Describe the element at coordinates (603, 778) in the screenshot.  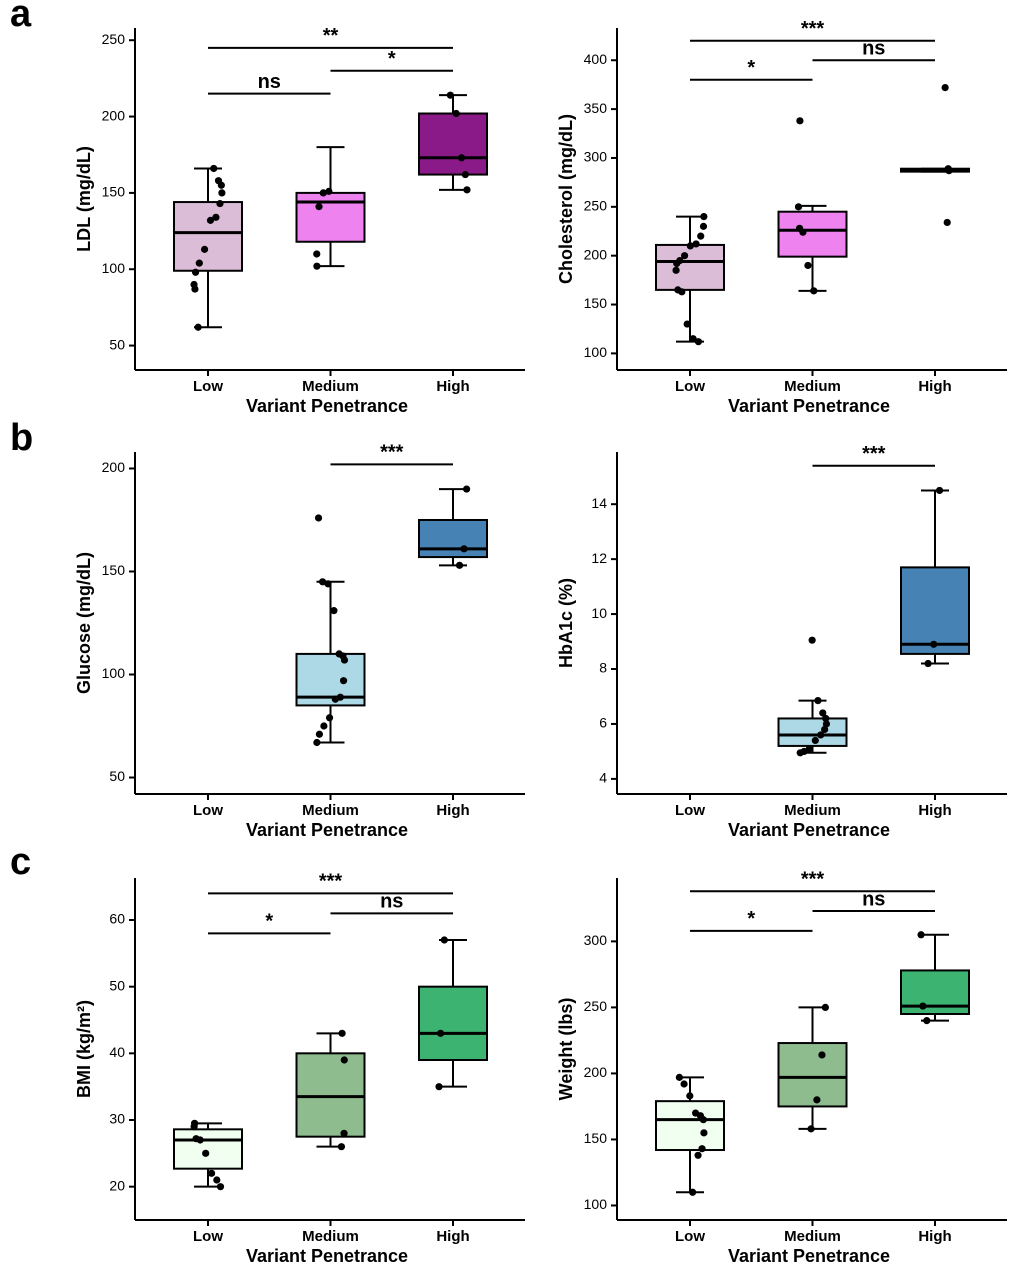
I see `y-tick-label: 4` at that location.